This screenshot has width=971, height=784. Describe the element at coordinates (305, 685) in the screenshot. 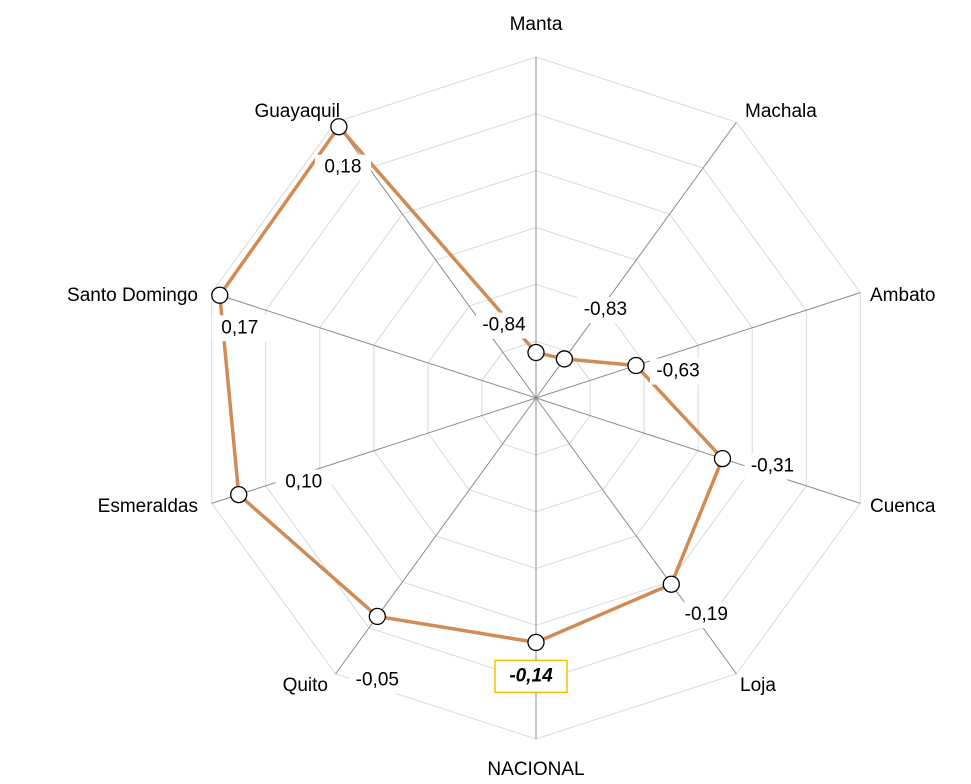

I see `category-label: Quito` at that location.